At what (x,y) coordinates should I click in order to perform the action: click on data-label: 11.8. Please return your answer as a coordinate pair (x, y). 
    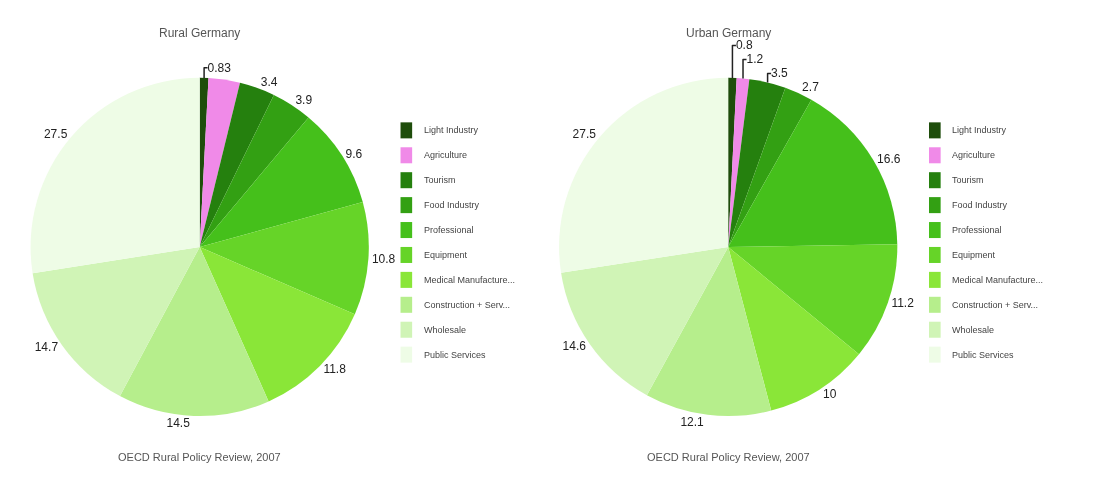
    Looking at the image, I should click on (335, 369).